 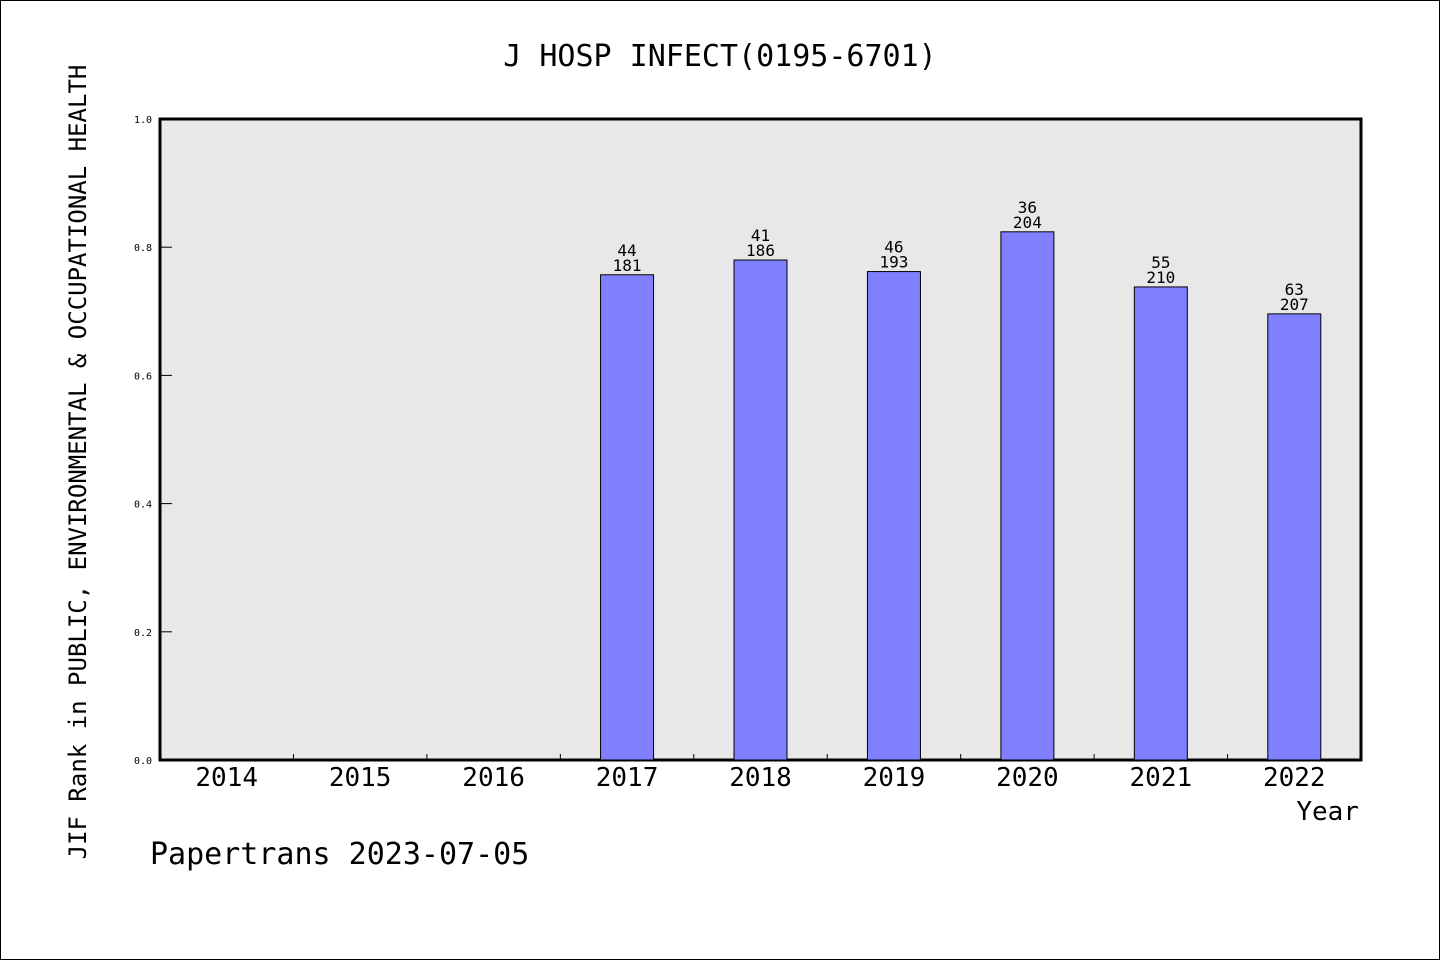 What do you see at coordinates (626, 250) in the screenshot?
I see `bar-rank-label: 44` at bounding box center [626, 250].